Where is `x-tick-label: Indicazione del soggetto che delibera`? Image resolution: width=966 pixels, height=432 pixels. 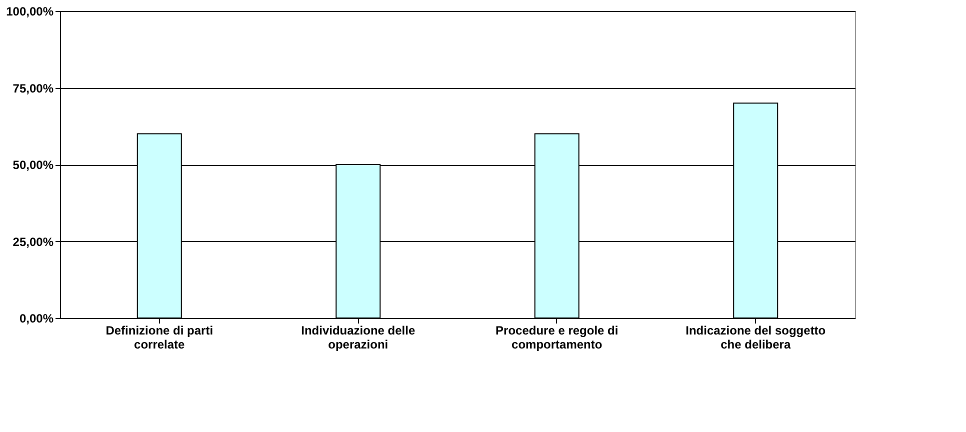 x-tick-label: Indicazione del soggetto che delibera is located at coordinates (756, 338).